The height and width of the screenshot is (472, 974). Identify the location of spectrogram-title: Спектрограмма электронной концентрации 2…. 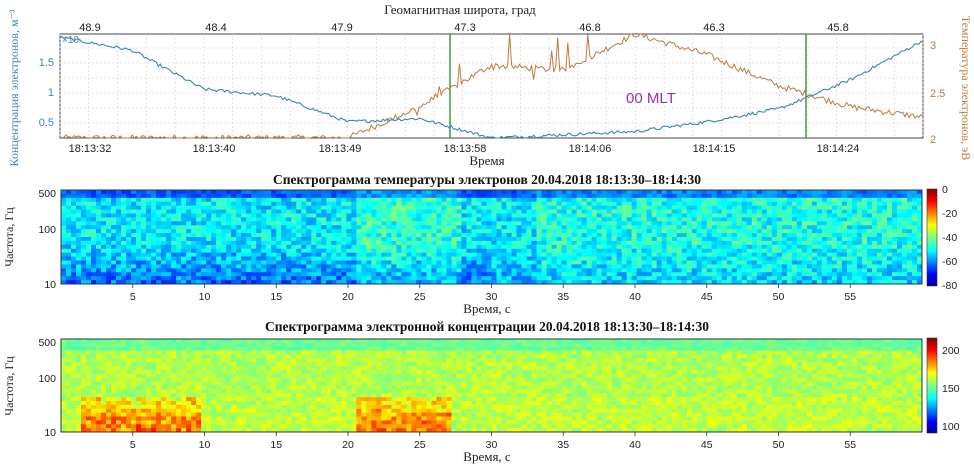
(487, 326).